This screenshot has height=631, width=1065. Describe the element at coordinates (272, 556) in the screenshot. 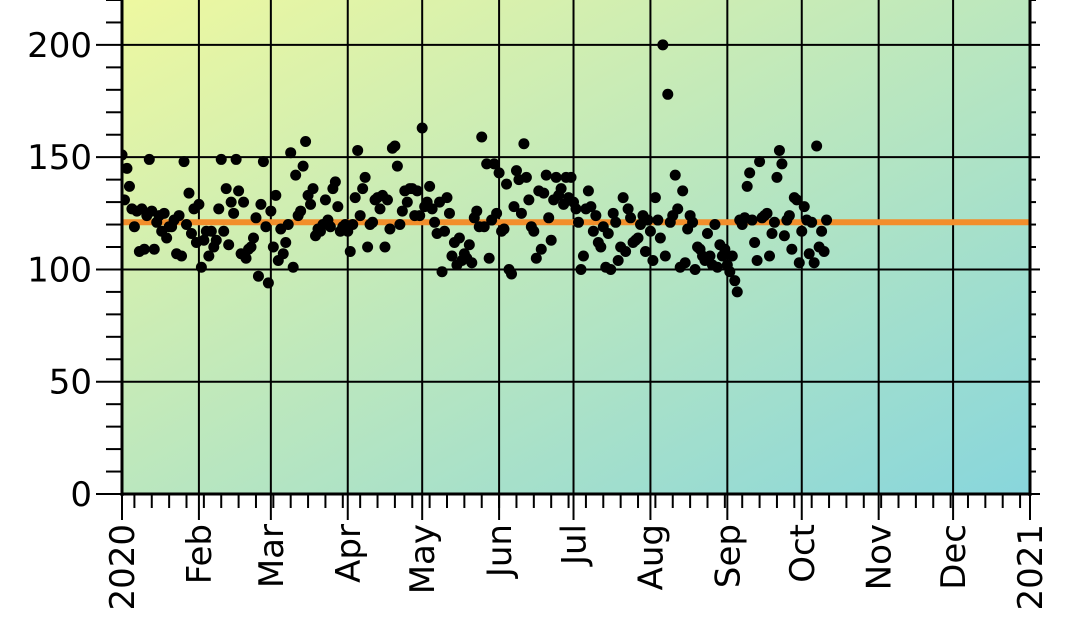

I see `x-tick-label: Mar` at that location.